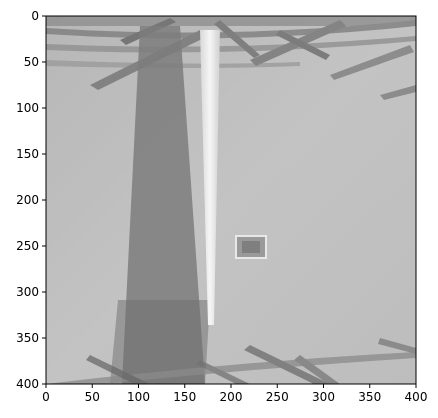  What do you see at coordinates (416, 397) in the screenshot?
I see `x-tick-label: 400` at bounding box center [416, 397].